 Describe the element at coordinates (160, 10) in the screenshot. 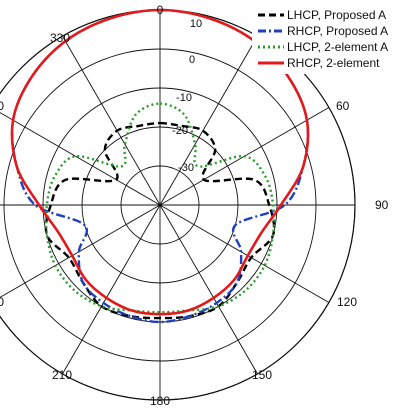

I see `angle-label-0: 0` at that location.